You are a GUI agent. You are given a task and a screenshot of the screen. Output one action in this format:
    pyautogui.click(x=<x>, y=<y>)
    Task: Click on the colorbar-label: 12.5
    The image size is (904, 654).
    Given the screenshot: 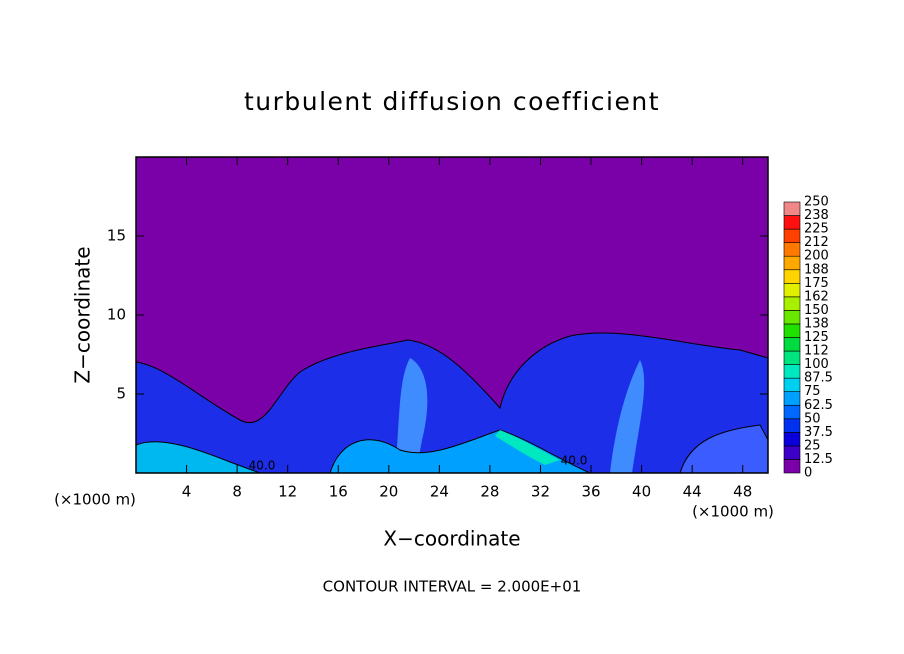 What is the action you would take?
    pyautogui.click(x=818, y=459)
    